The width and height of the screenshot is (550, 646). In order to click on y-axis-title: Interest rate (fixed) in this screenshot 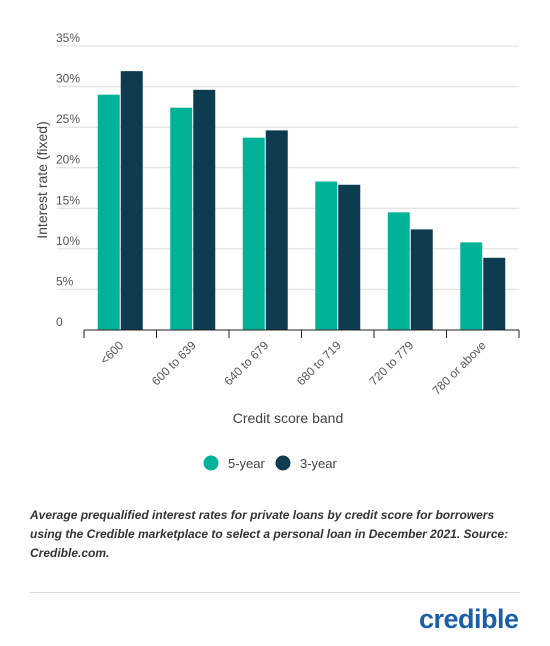, I will do `click(42, 180)`.